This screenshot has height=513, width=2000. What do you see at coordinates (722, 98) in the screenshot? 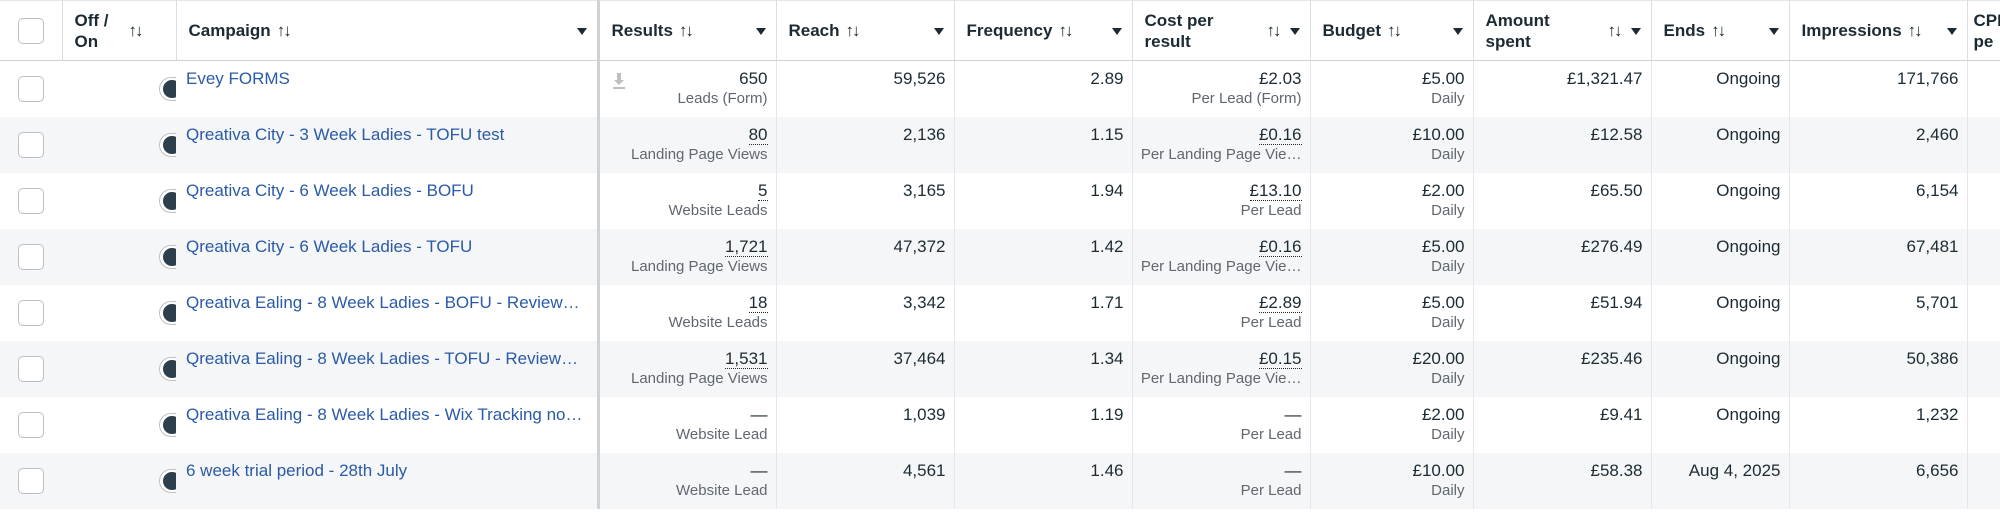
I see `results-type: Leads (Form)` at bounding box center [722, 98].